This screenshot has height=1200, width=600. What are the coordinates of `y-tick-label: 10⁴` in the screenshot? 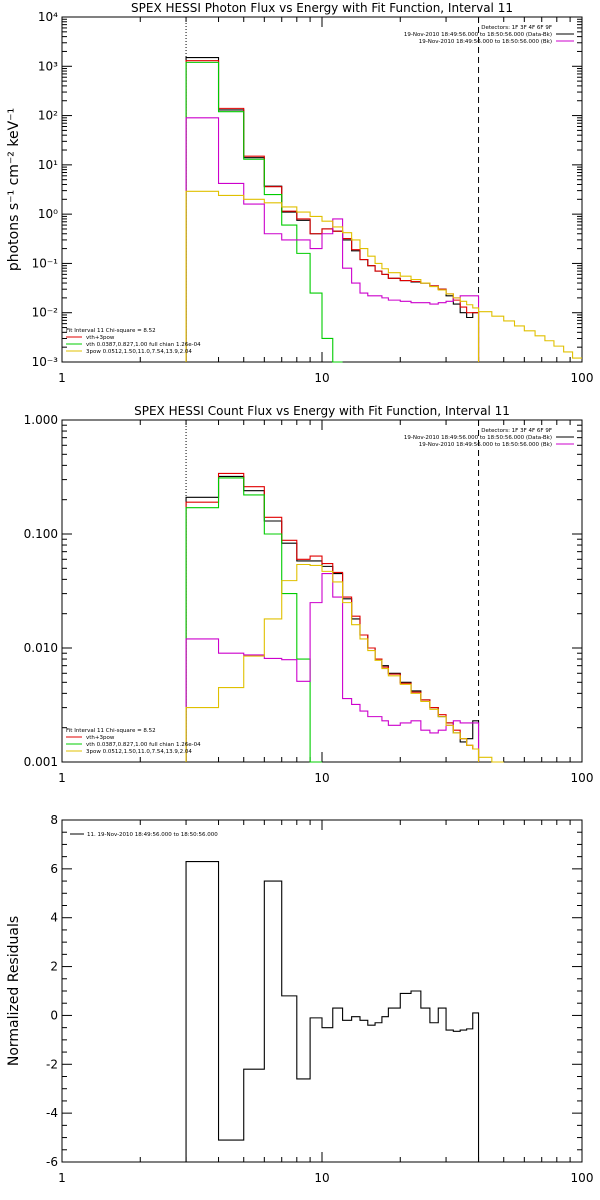 It's located at (48, 17).